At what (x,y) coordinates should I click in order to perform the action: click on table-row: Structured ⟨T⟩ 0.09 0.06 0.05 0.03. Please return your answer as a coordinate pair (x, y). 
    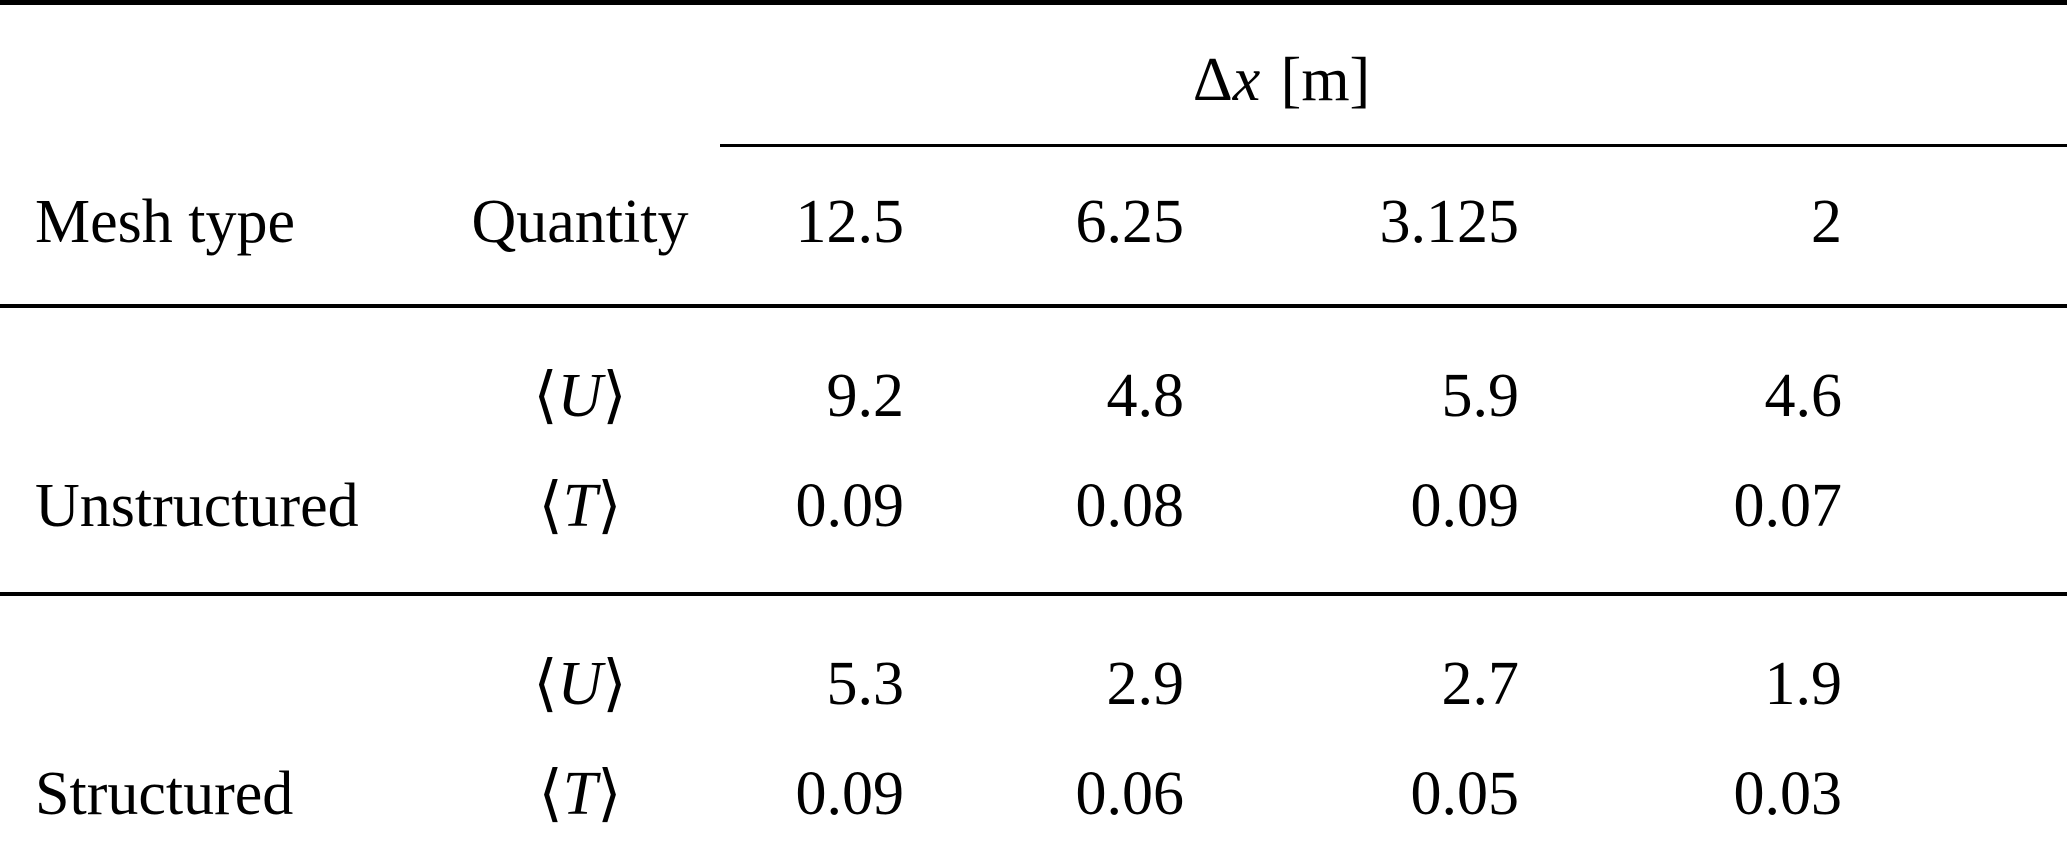
    Looking at the image, I should click on (1033, 797).